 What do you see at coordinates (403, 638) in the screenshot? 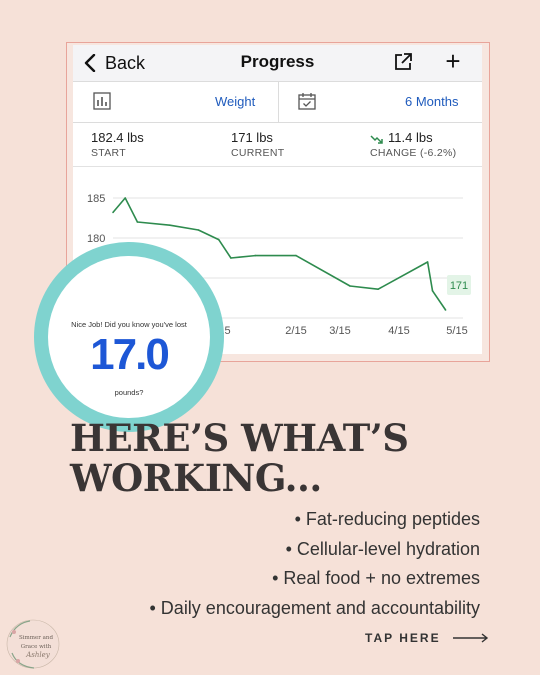
I see `tap-here-label: TAP HERE` at bounding box center [403, 638].